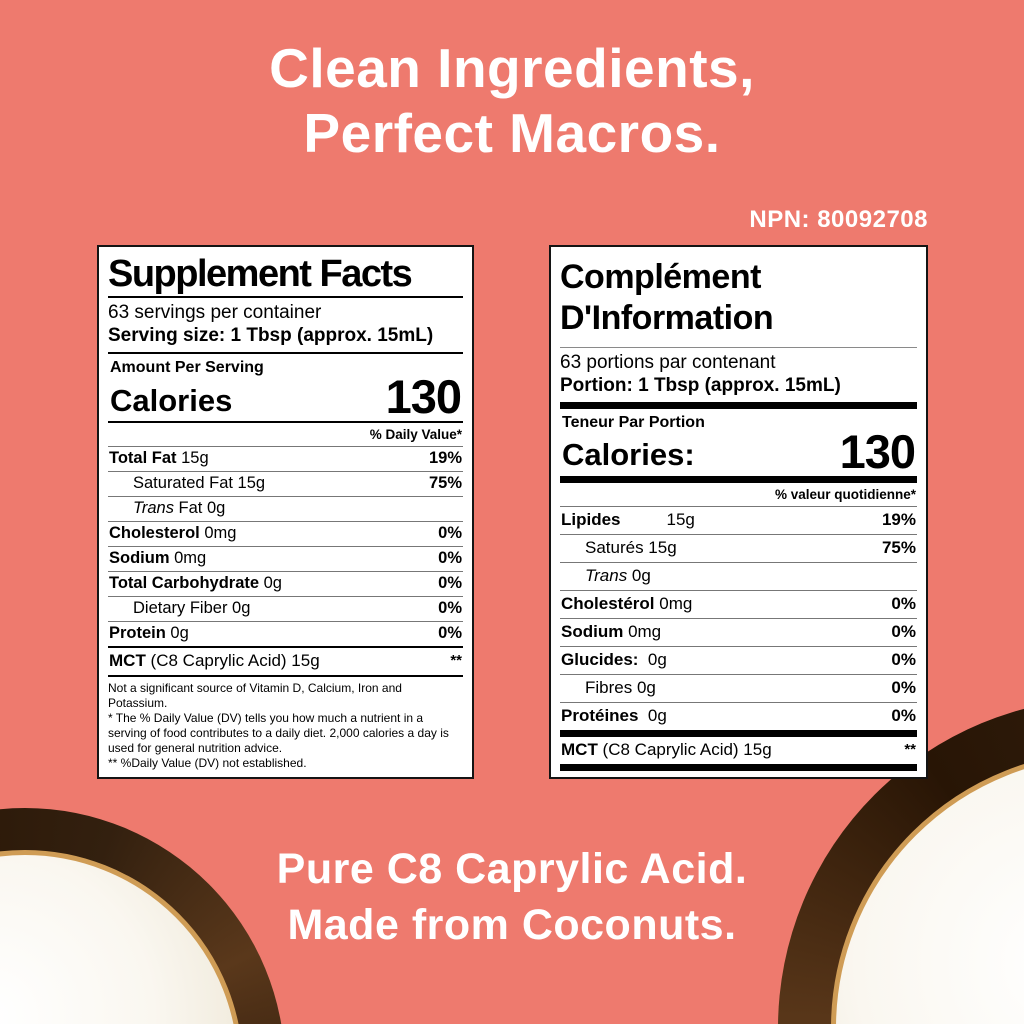 This screenshot has width=1024, height=1024. I want to click on calories-label: Calories, so click(171, 400).